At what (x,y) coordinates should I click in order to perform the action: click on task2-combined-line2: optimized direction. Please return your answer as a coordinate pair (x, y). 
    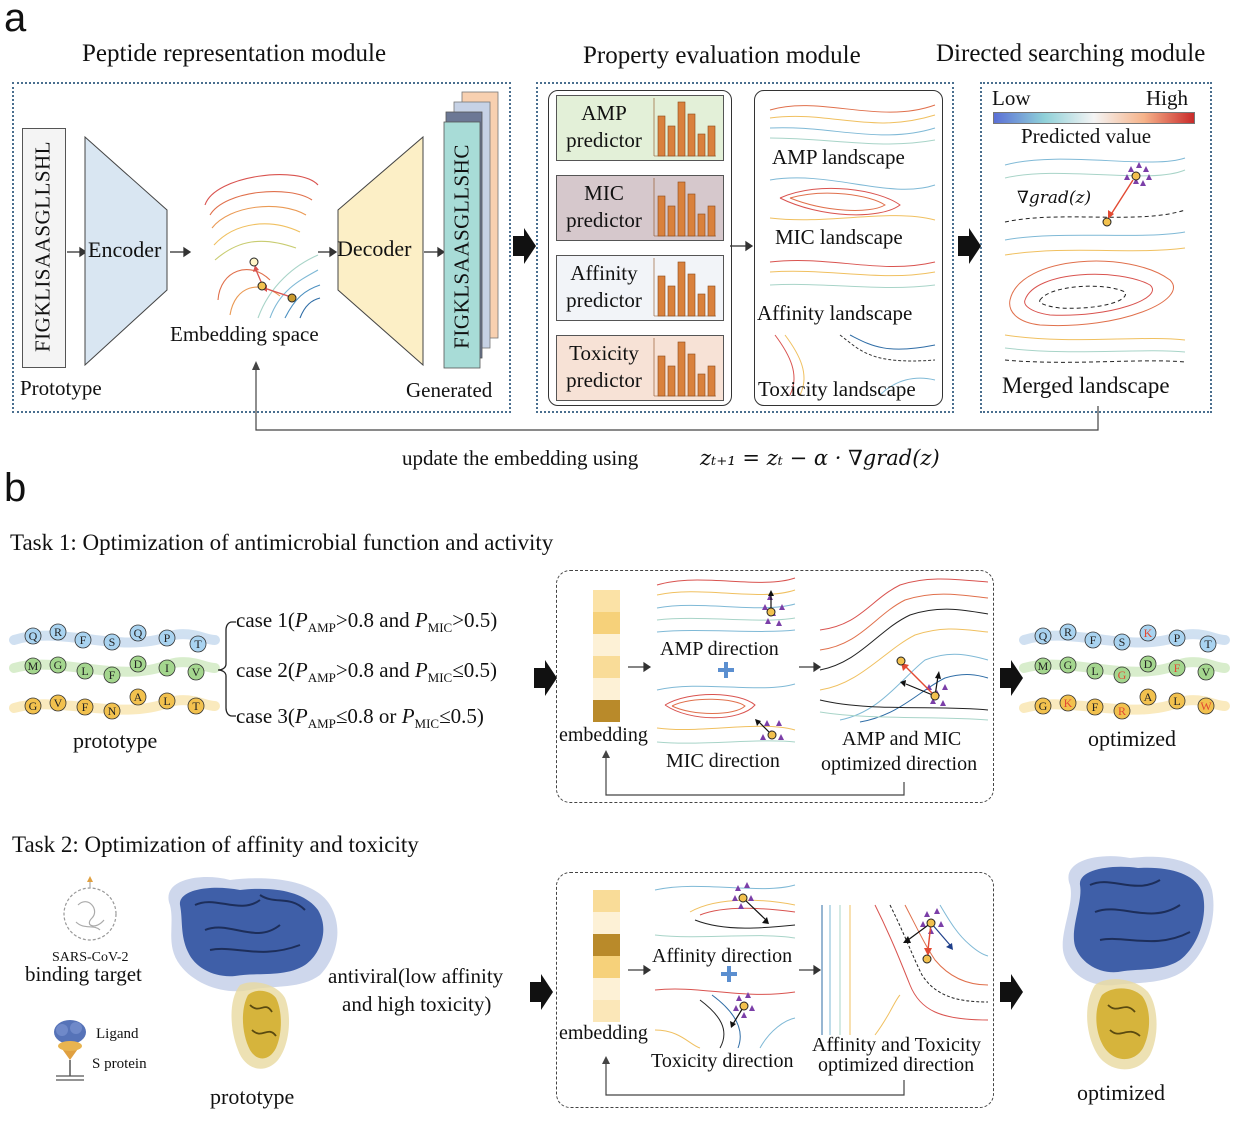
    Looking at the image, I should click on (896, 1065).